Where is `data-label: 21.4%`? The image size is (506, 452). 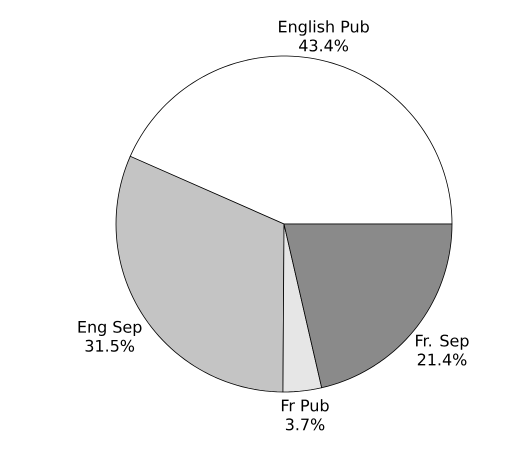 data-label: 21.4% is located at coordinates (442, 359).